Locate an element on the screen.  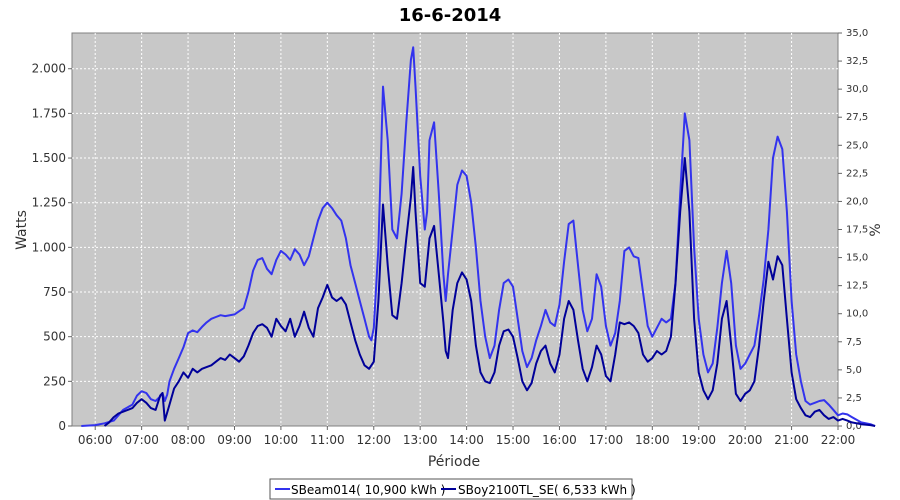
y-tick-label: 2.000 is located at coordinates (49, 69).